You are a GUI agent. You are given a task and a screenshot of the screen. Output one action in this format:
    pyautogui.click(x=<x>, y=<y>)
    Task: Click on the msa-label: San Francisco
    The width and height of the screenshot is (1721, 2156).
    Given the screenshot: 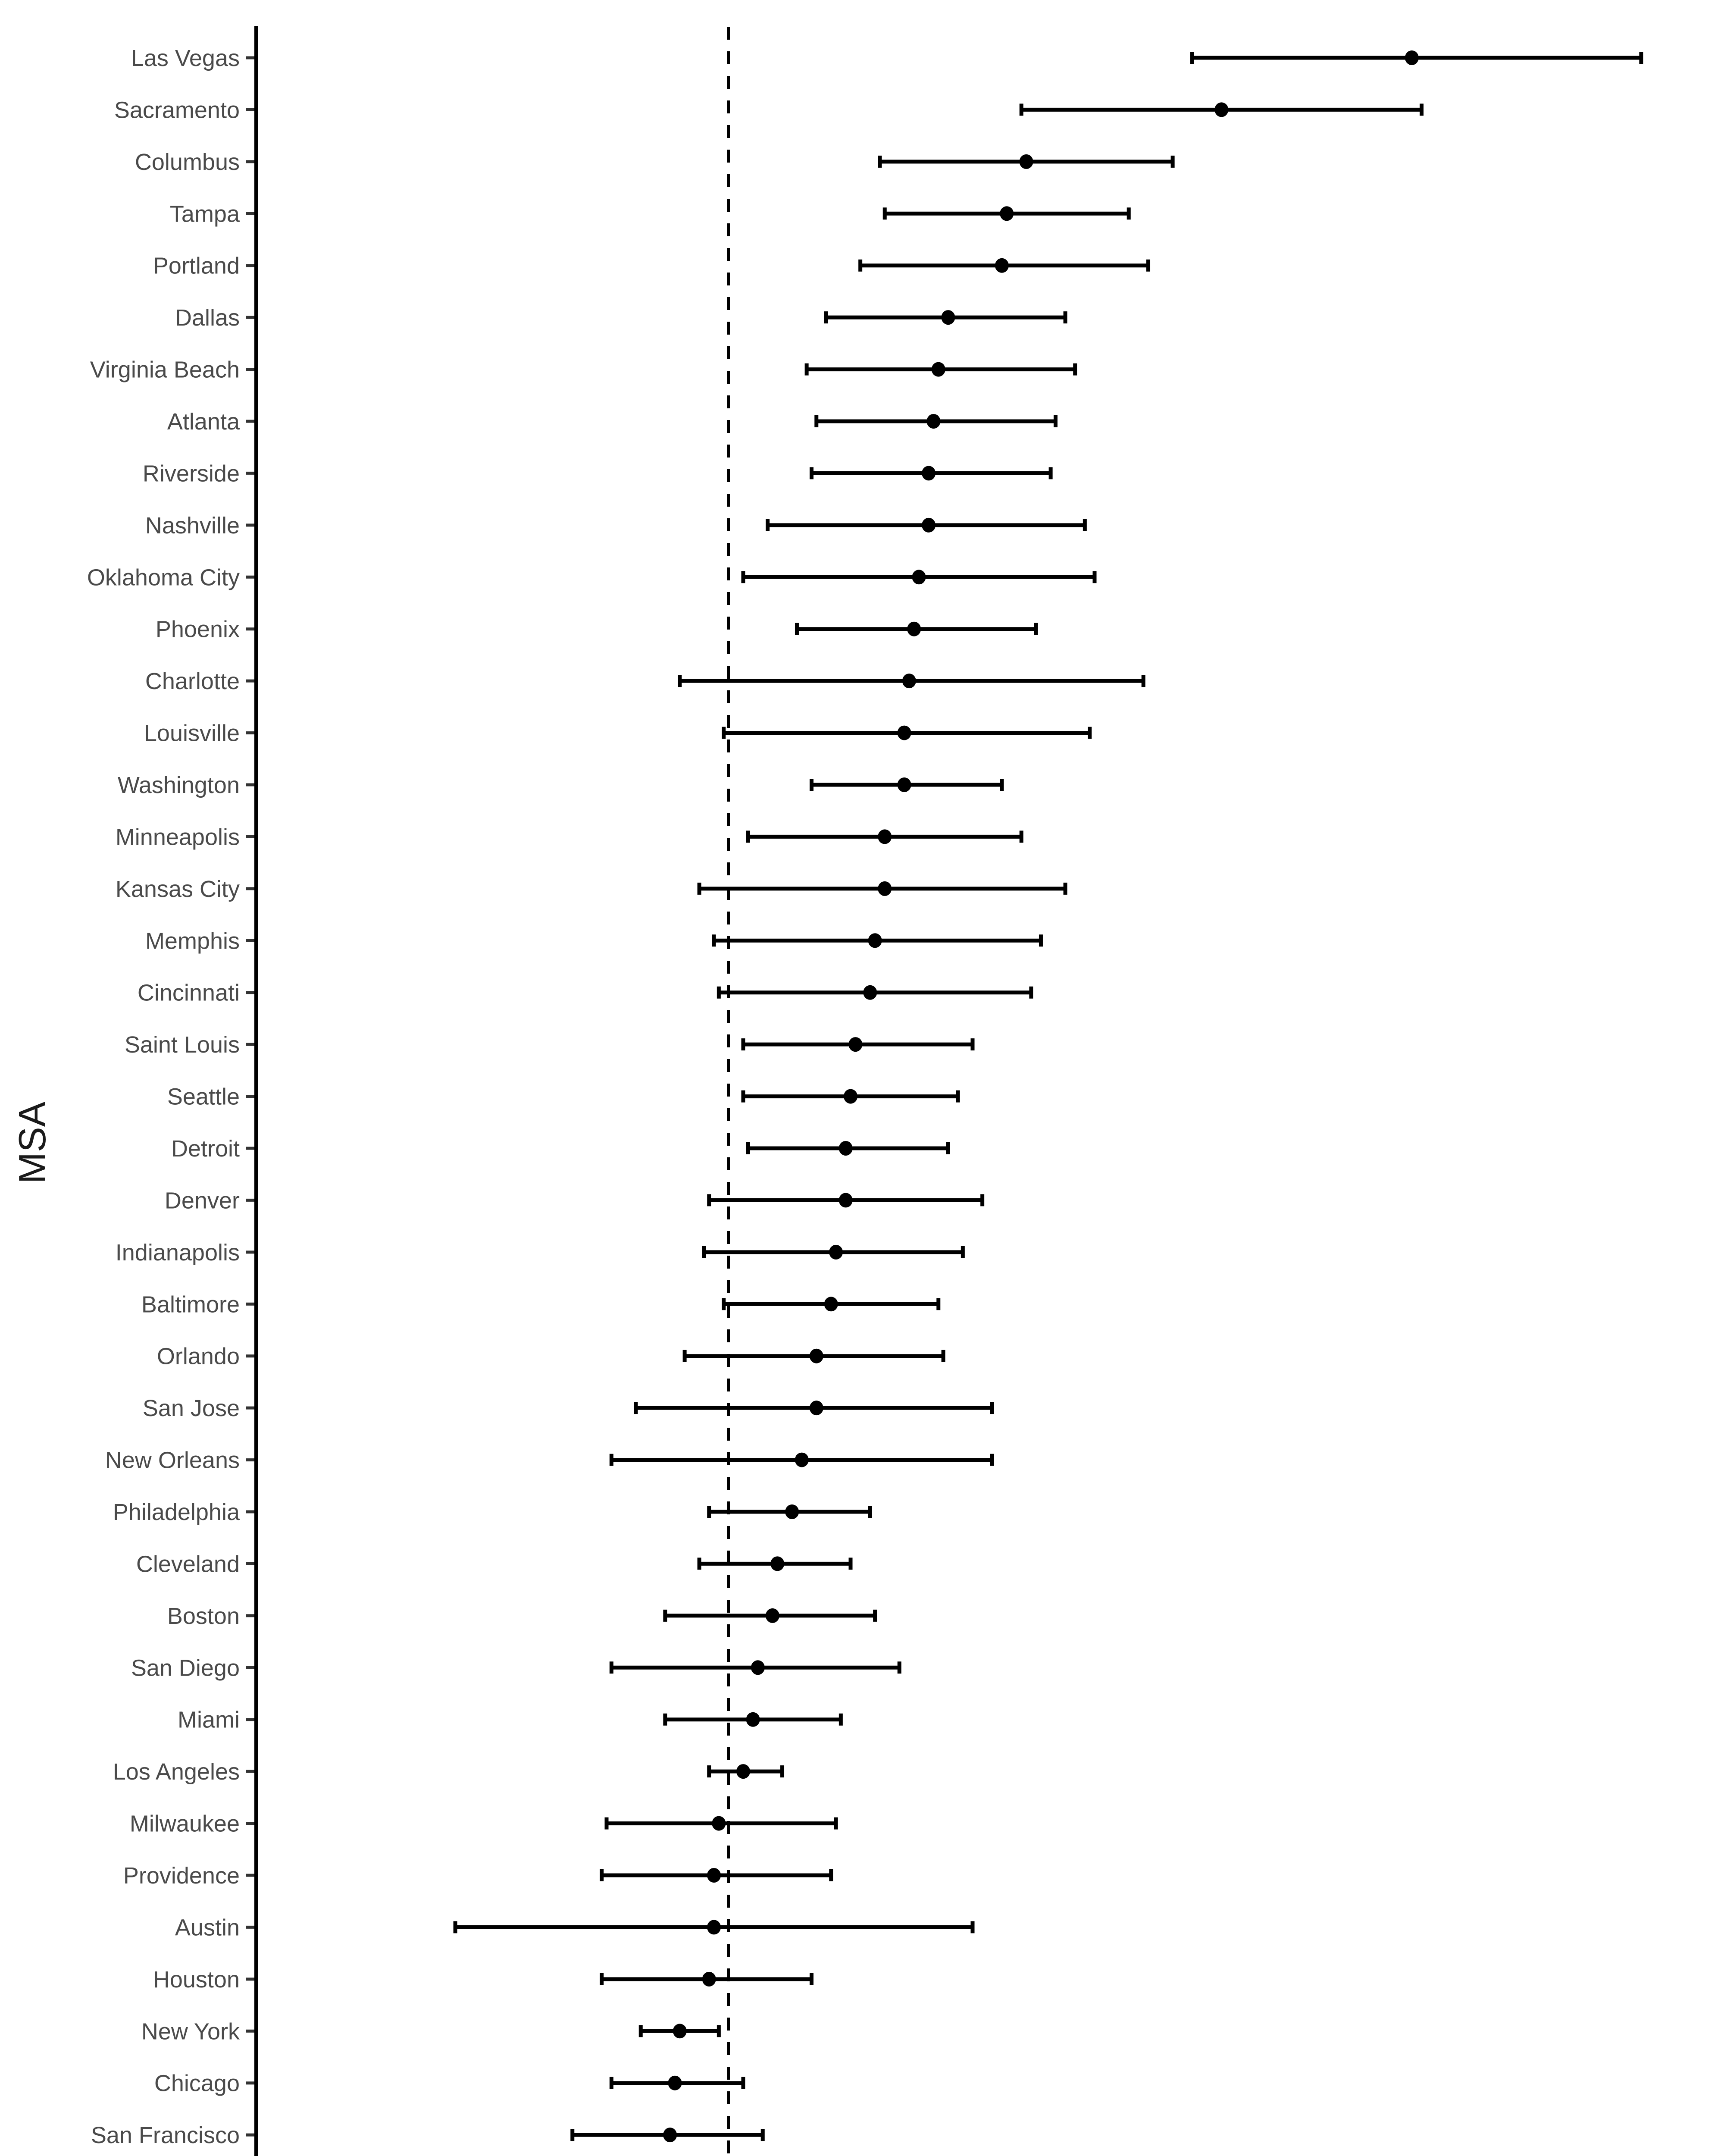 What is the action you would take?
    pyautogui.click(x=165, y=2135)
    